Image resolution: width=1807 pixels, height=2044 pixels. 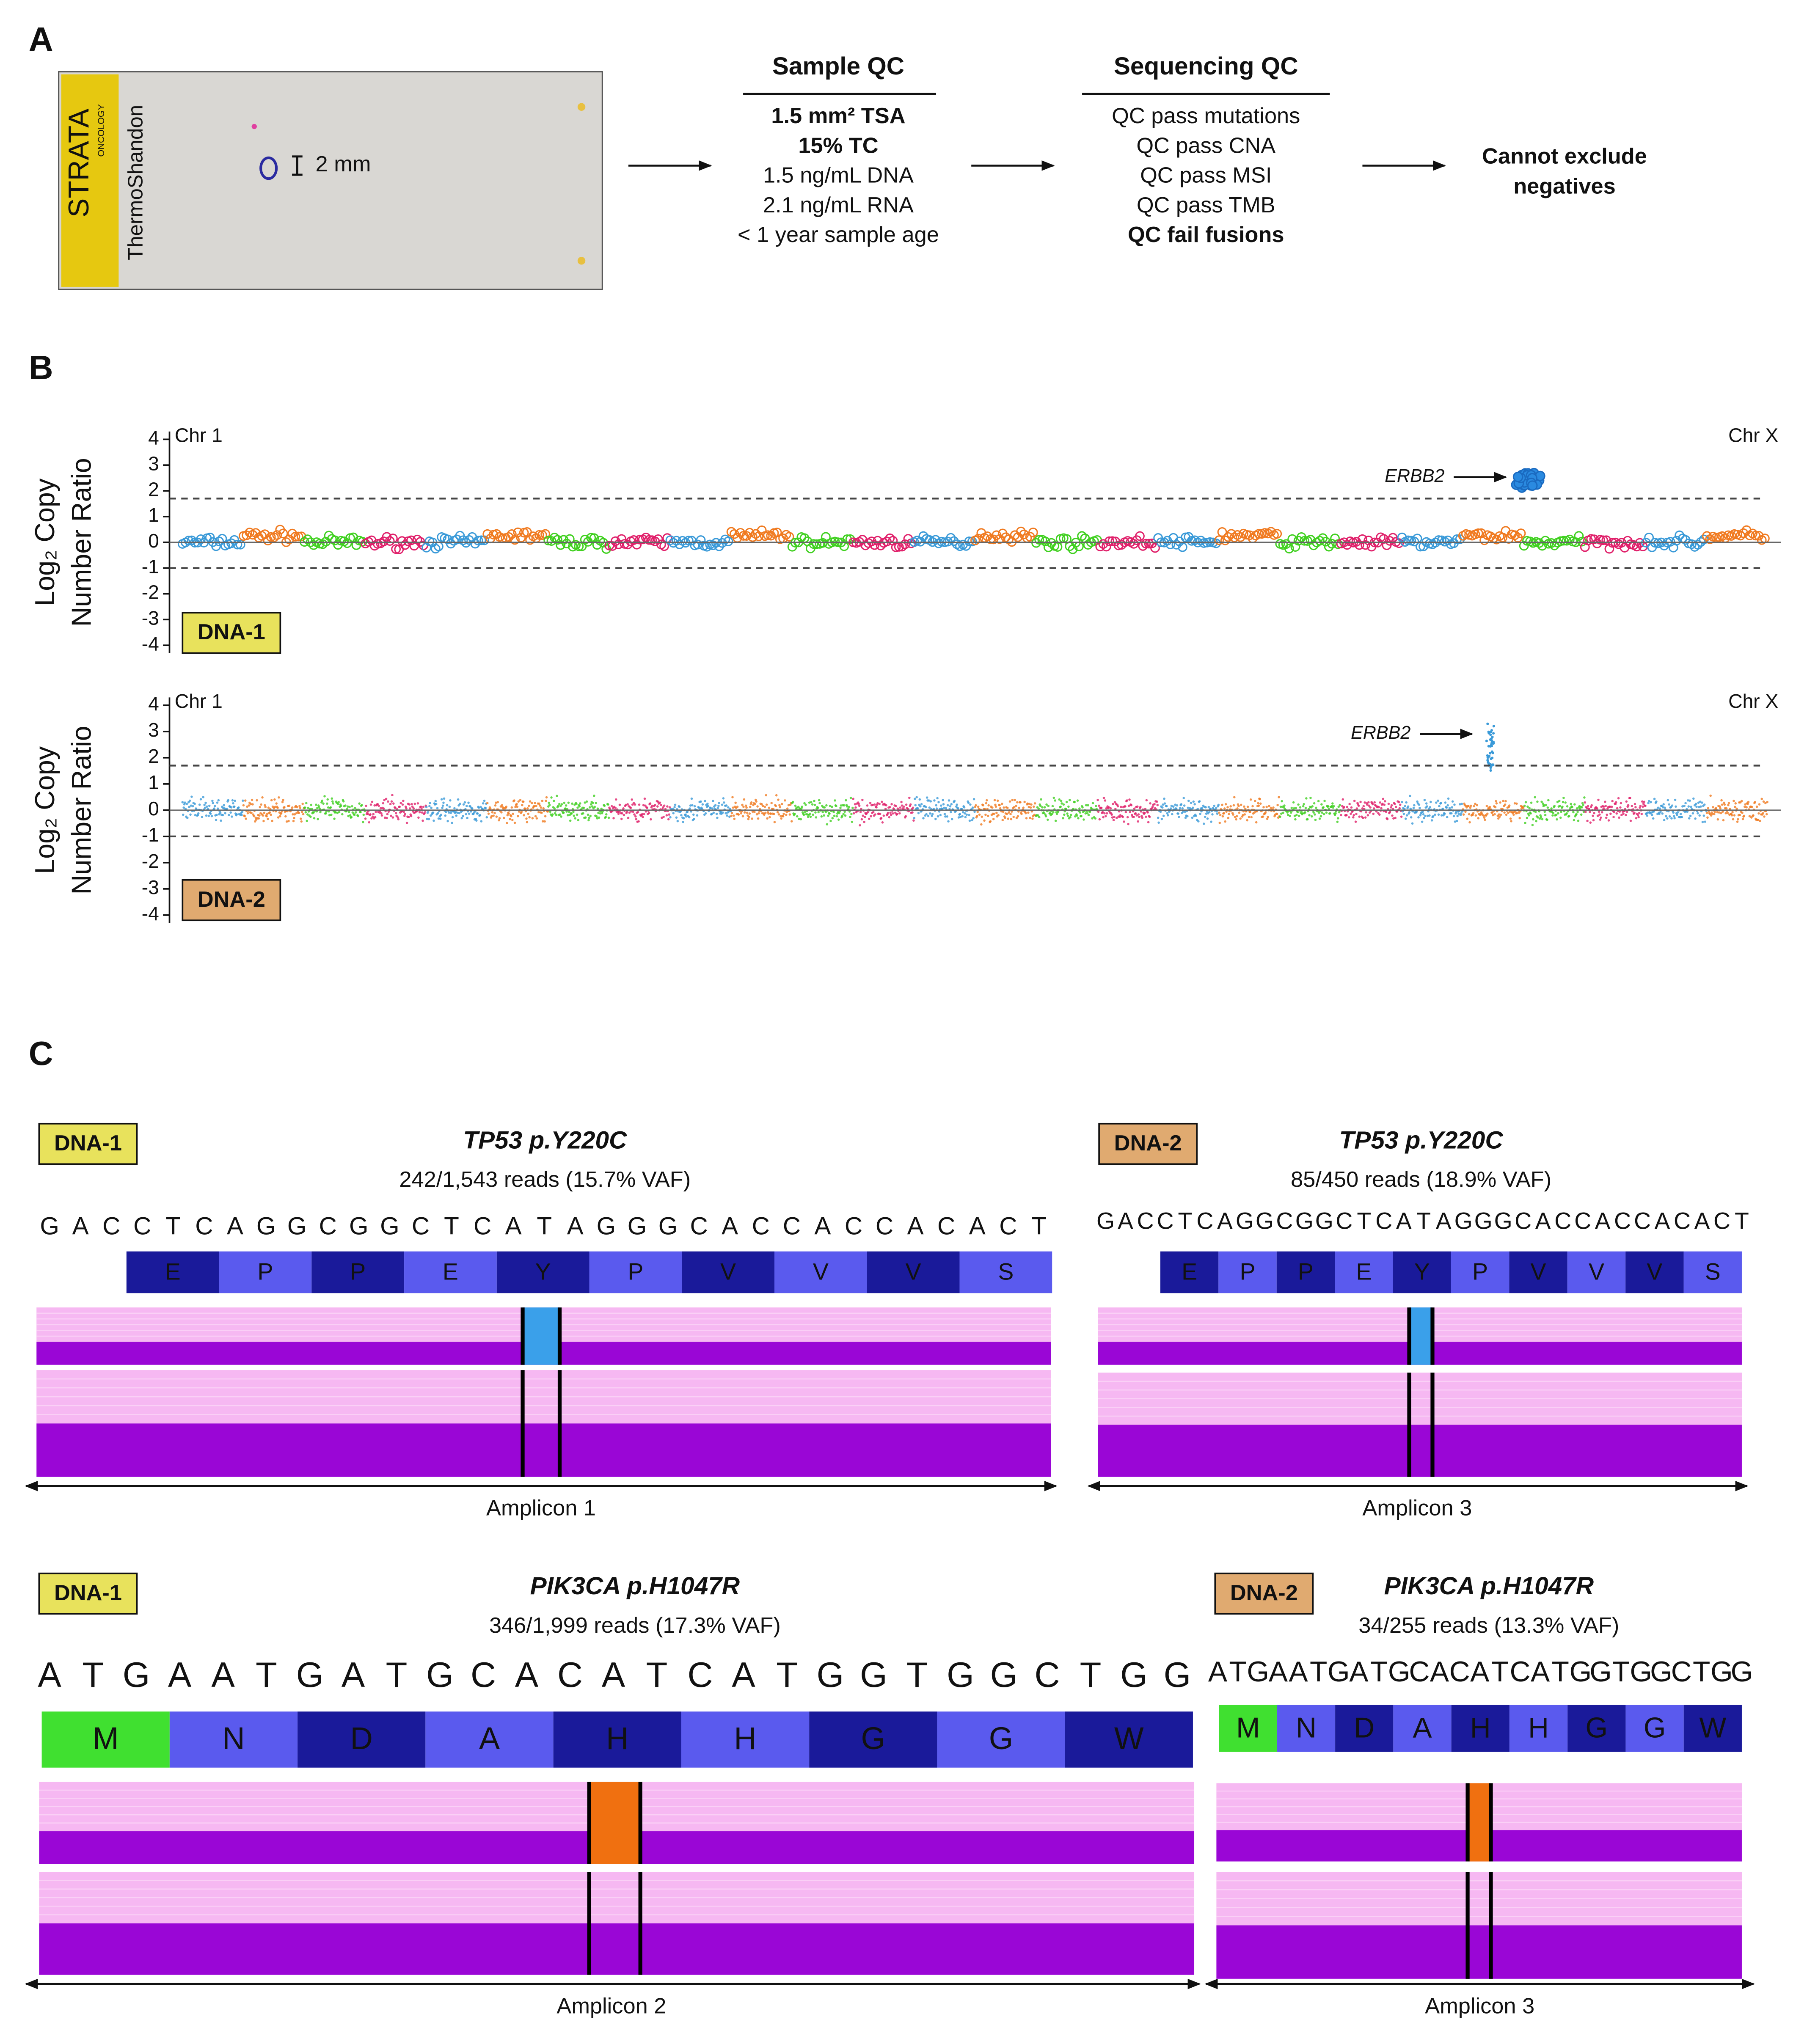 I want to click on panel-label: B, so click(x=41, y=367).